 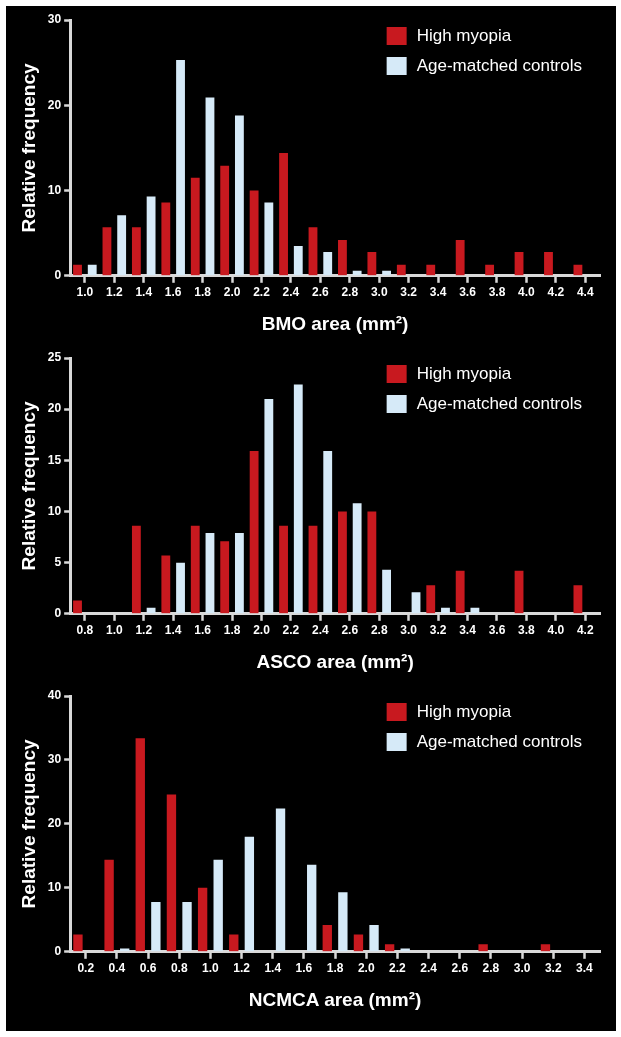 I want to click on x-tick-label: 4.4, so click(x=585, y=292).